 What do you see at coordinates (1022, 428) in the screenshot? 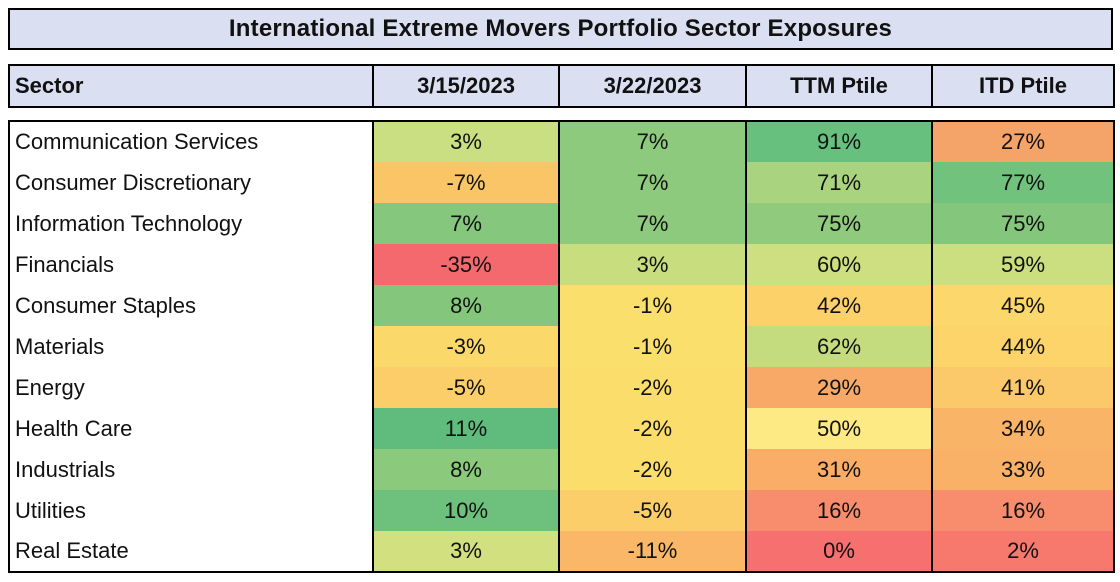
I see `value-cell: 34%` at bounding box center [1022, 428].